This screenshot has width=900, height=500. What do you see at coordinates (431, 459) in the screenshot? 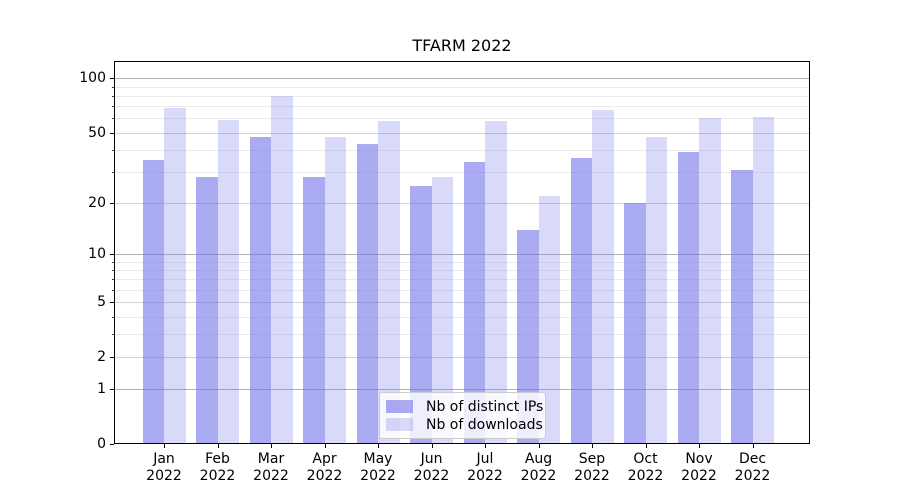
I see `x-tick-month: Jun` at bounding box center [431, 459].